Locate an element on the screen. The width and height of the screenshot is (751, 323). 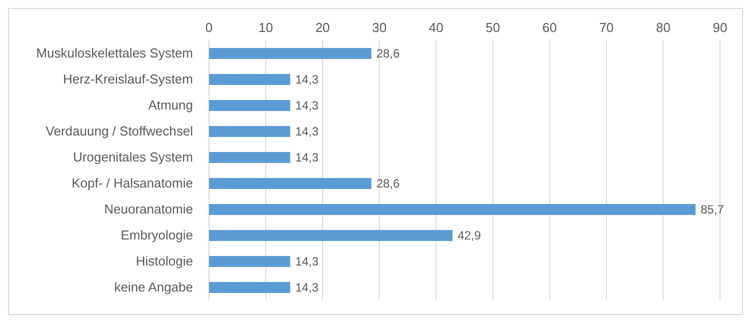
x-tick-label: 60 is located at coordinates (549, 27).